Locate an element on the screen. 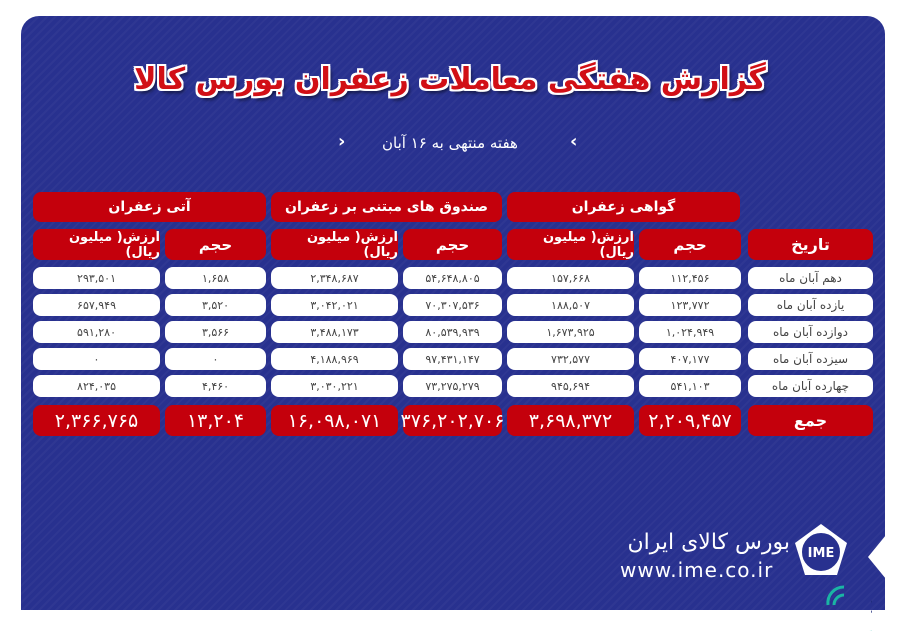 Image resolution: width=900 pixels, height=631 pixels. total-cell: ۳,۶۹۸,۳۷۲ is located at coordinates (570, 420).